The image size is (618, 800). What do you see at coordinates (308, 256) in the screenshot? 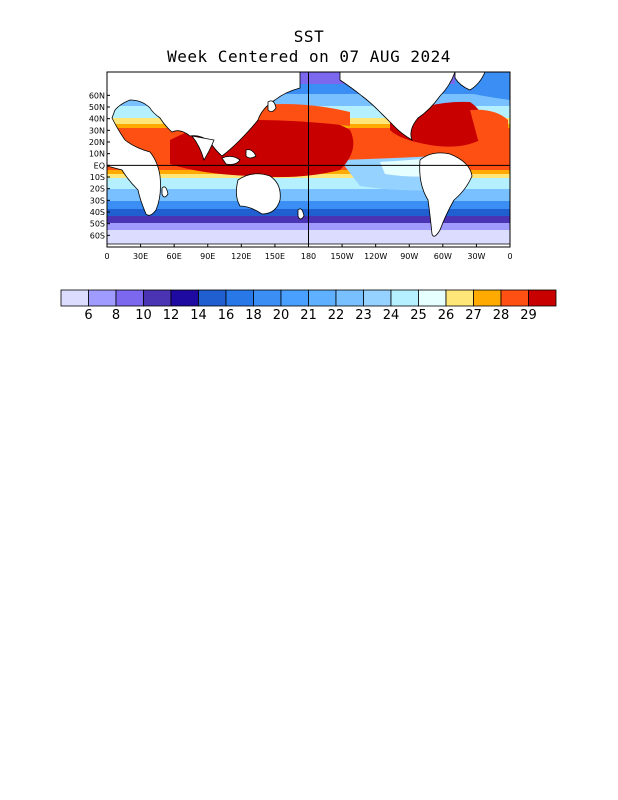
I see `lon-tick-label: 180` at bounding box center [308, 256].